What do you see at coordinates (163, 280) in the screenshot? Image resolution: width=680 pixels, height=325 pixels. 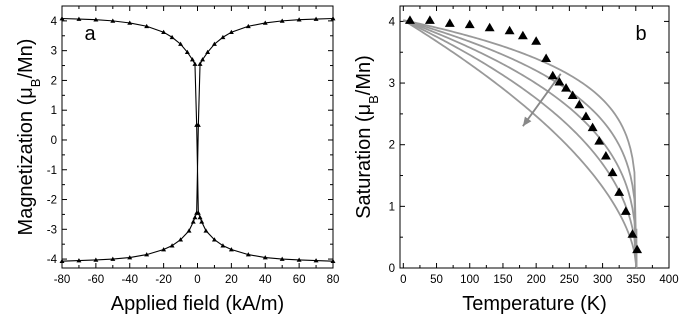 I see `x-tick-label: -20` at bounding box center [163, 280].